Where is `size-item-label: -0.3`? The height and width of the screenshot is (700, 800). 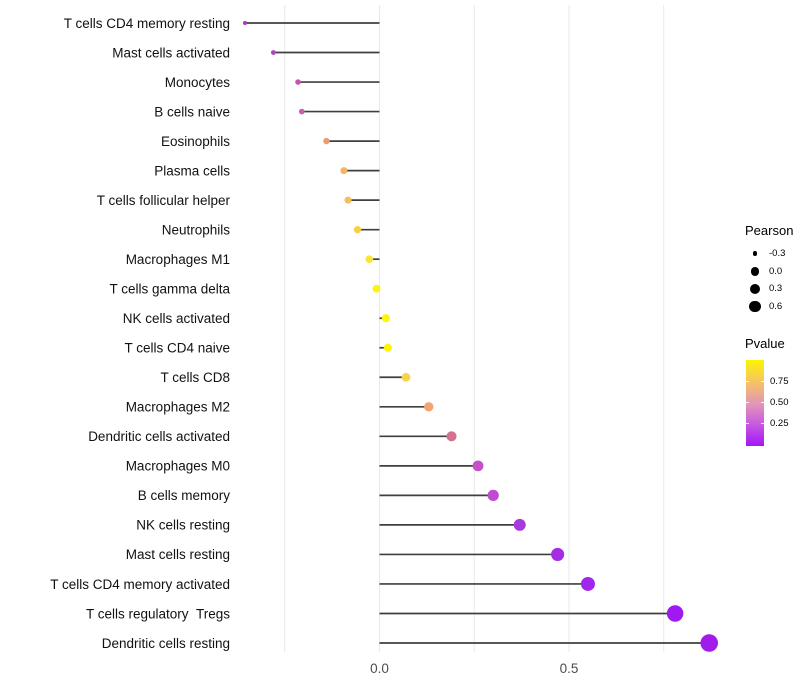 size-item-label: -0.3 is located at coordinates (777, 254).